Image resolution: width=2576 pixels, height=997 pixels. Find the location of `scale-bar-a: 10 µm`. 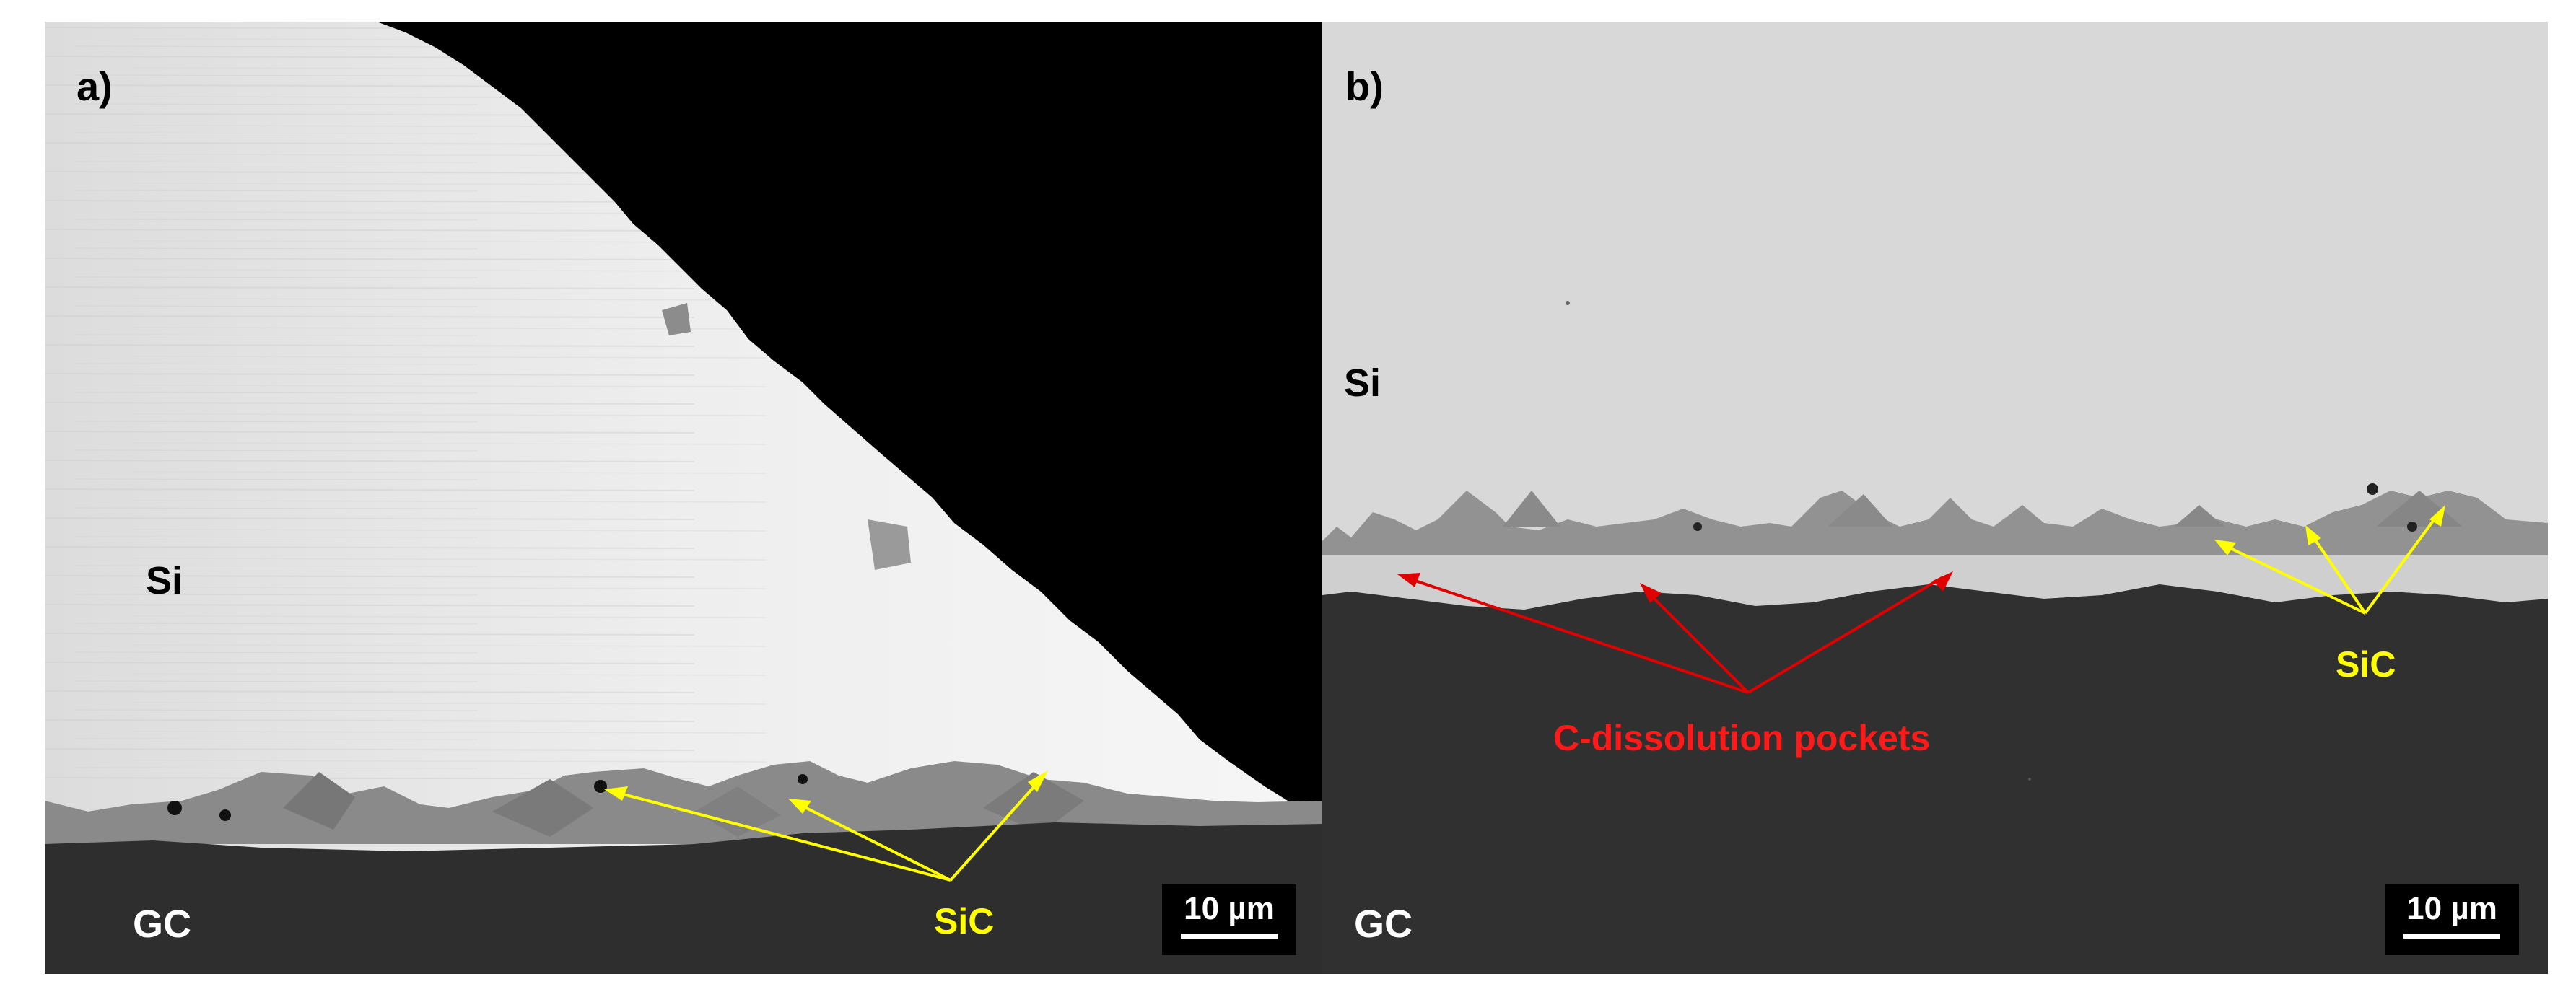

scale-bar-a: 10 µm is located at coordinates (1229, 919).